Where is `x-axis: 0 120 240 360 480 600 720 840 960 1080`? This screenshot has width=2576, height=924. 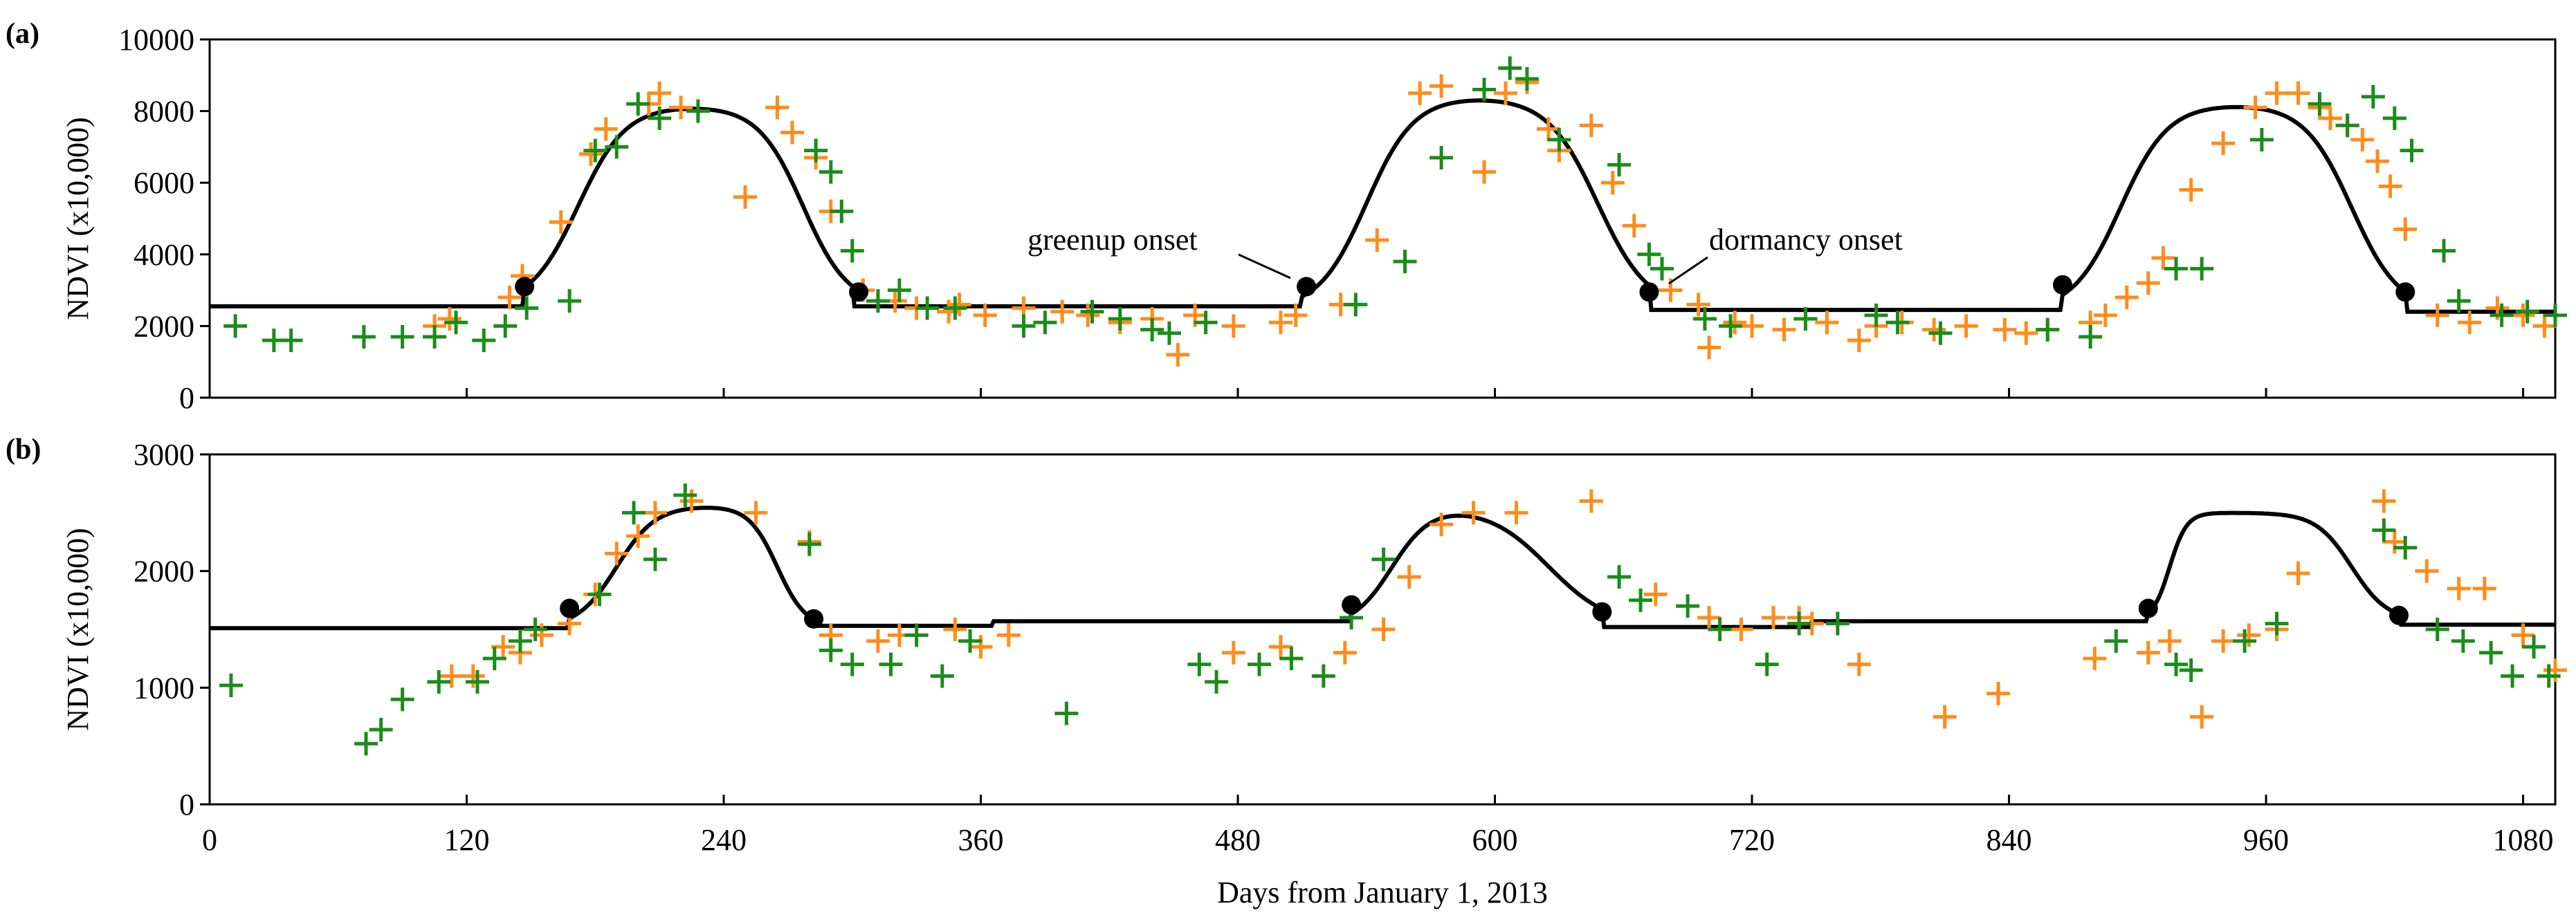 x-axis: 0 120 240 360 480 600 720 840 960 1080 is located at coordinates (1378, 840).